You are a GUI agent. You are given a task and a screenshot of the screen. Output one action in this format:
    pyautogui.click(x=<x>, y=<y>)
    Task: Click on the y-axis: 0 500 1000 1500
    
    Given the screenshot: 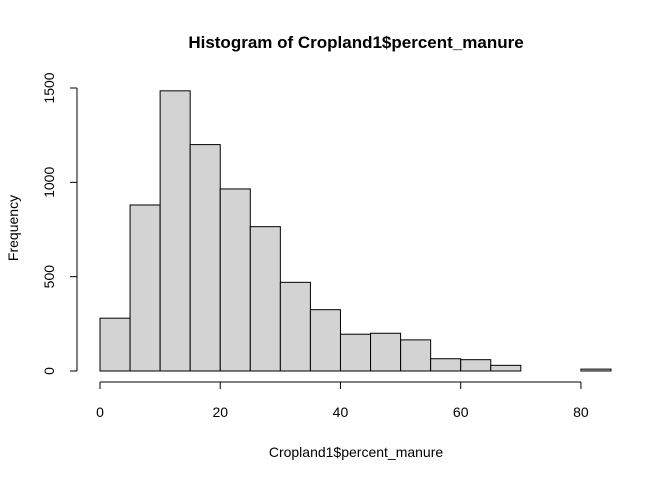 What is the action you would take?
    pyautogui.click(x=59, y=223)
    